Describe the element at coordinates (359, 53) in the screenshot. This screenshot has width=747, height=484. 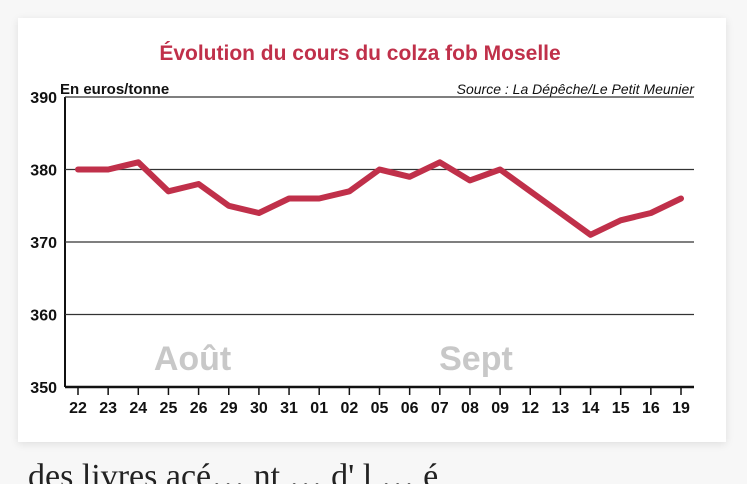
I see `chart-title: Évolution du cours du colza fob Moselle` at that location.